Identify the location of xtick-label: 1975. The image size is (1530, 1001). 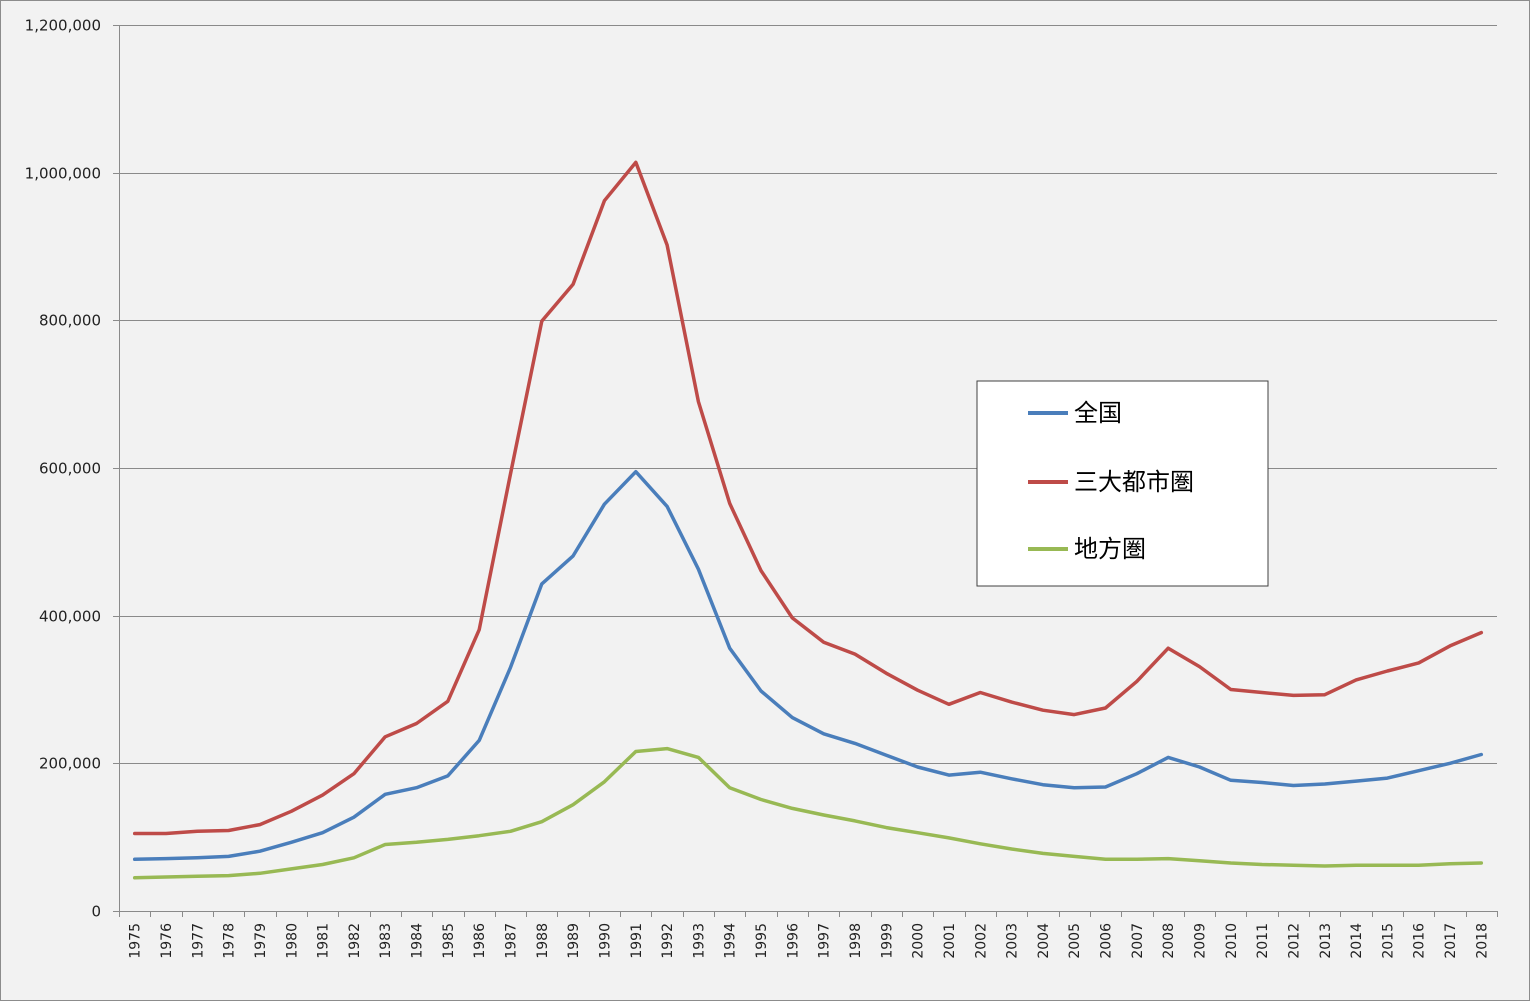
(136, 941).